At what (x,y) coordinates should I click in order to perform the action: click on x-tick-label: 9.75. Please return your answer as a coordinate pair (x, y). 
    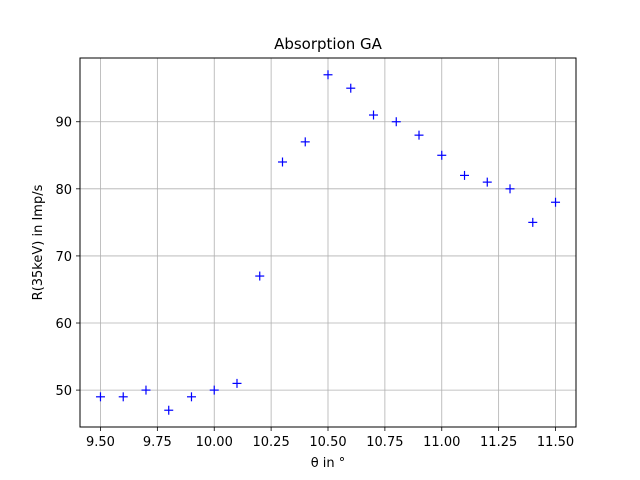
    Looking at the image, I should click on (157, 442).